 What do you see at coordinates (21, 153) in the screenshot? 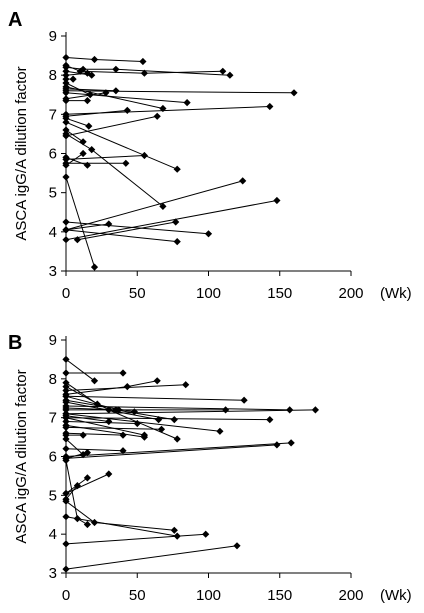
I see `y-axis-title: ASCA igG/A dilution factor` at bounding box center [21, 153].